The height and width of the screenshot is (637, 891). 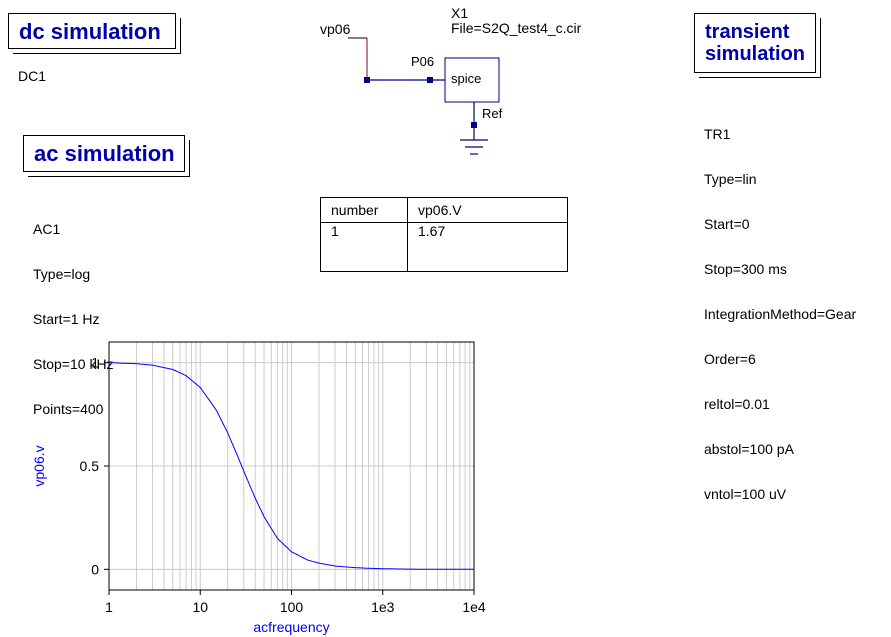 What do you see at coordinates (90, 466) in the screenshot?
I see `y-tick-label: 0.5` at bounding box center [90, 466].